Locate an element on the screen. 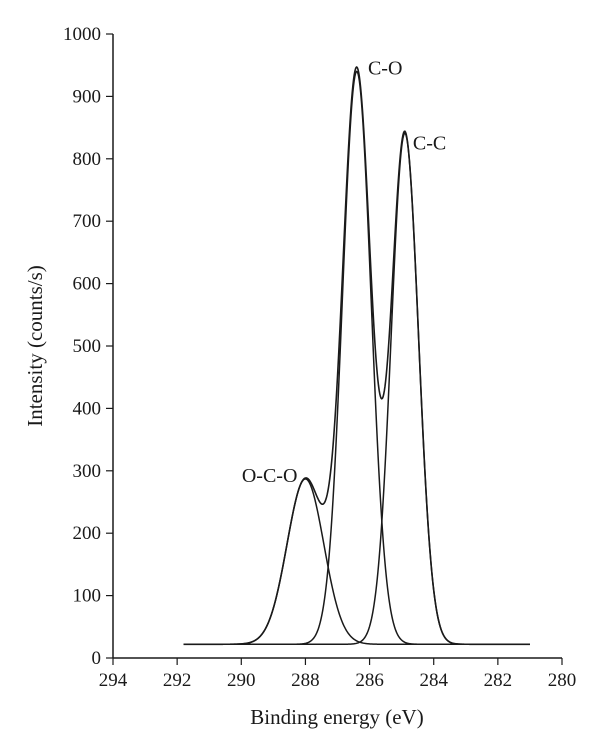 This screenshot has height=754, width=600. y-tick-label: 200 is located at coordinates (87, 533).